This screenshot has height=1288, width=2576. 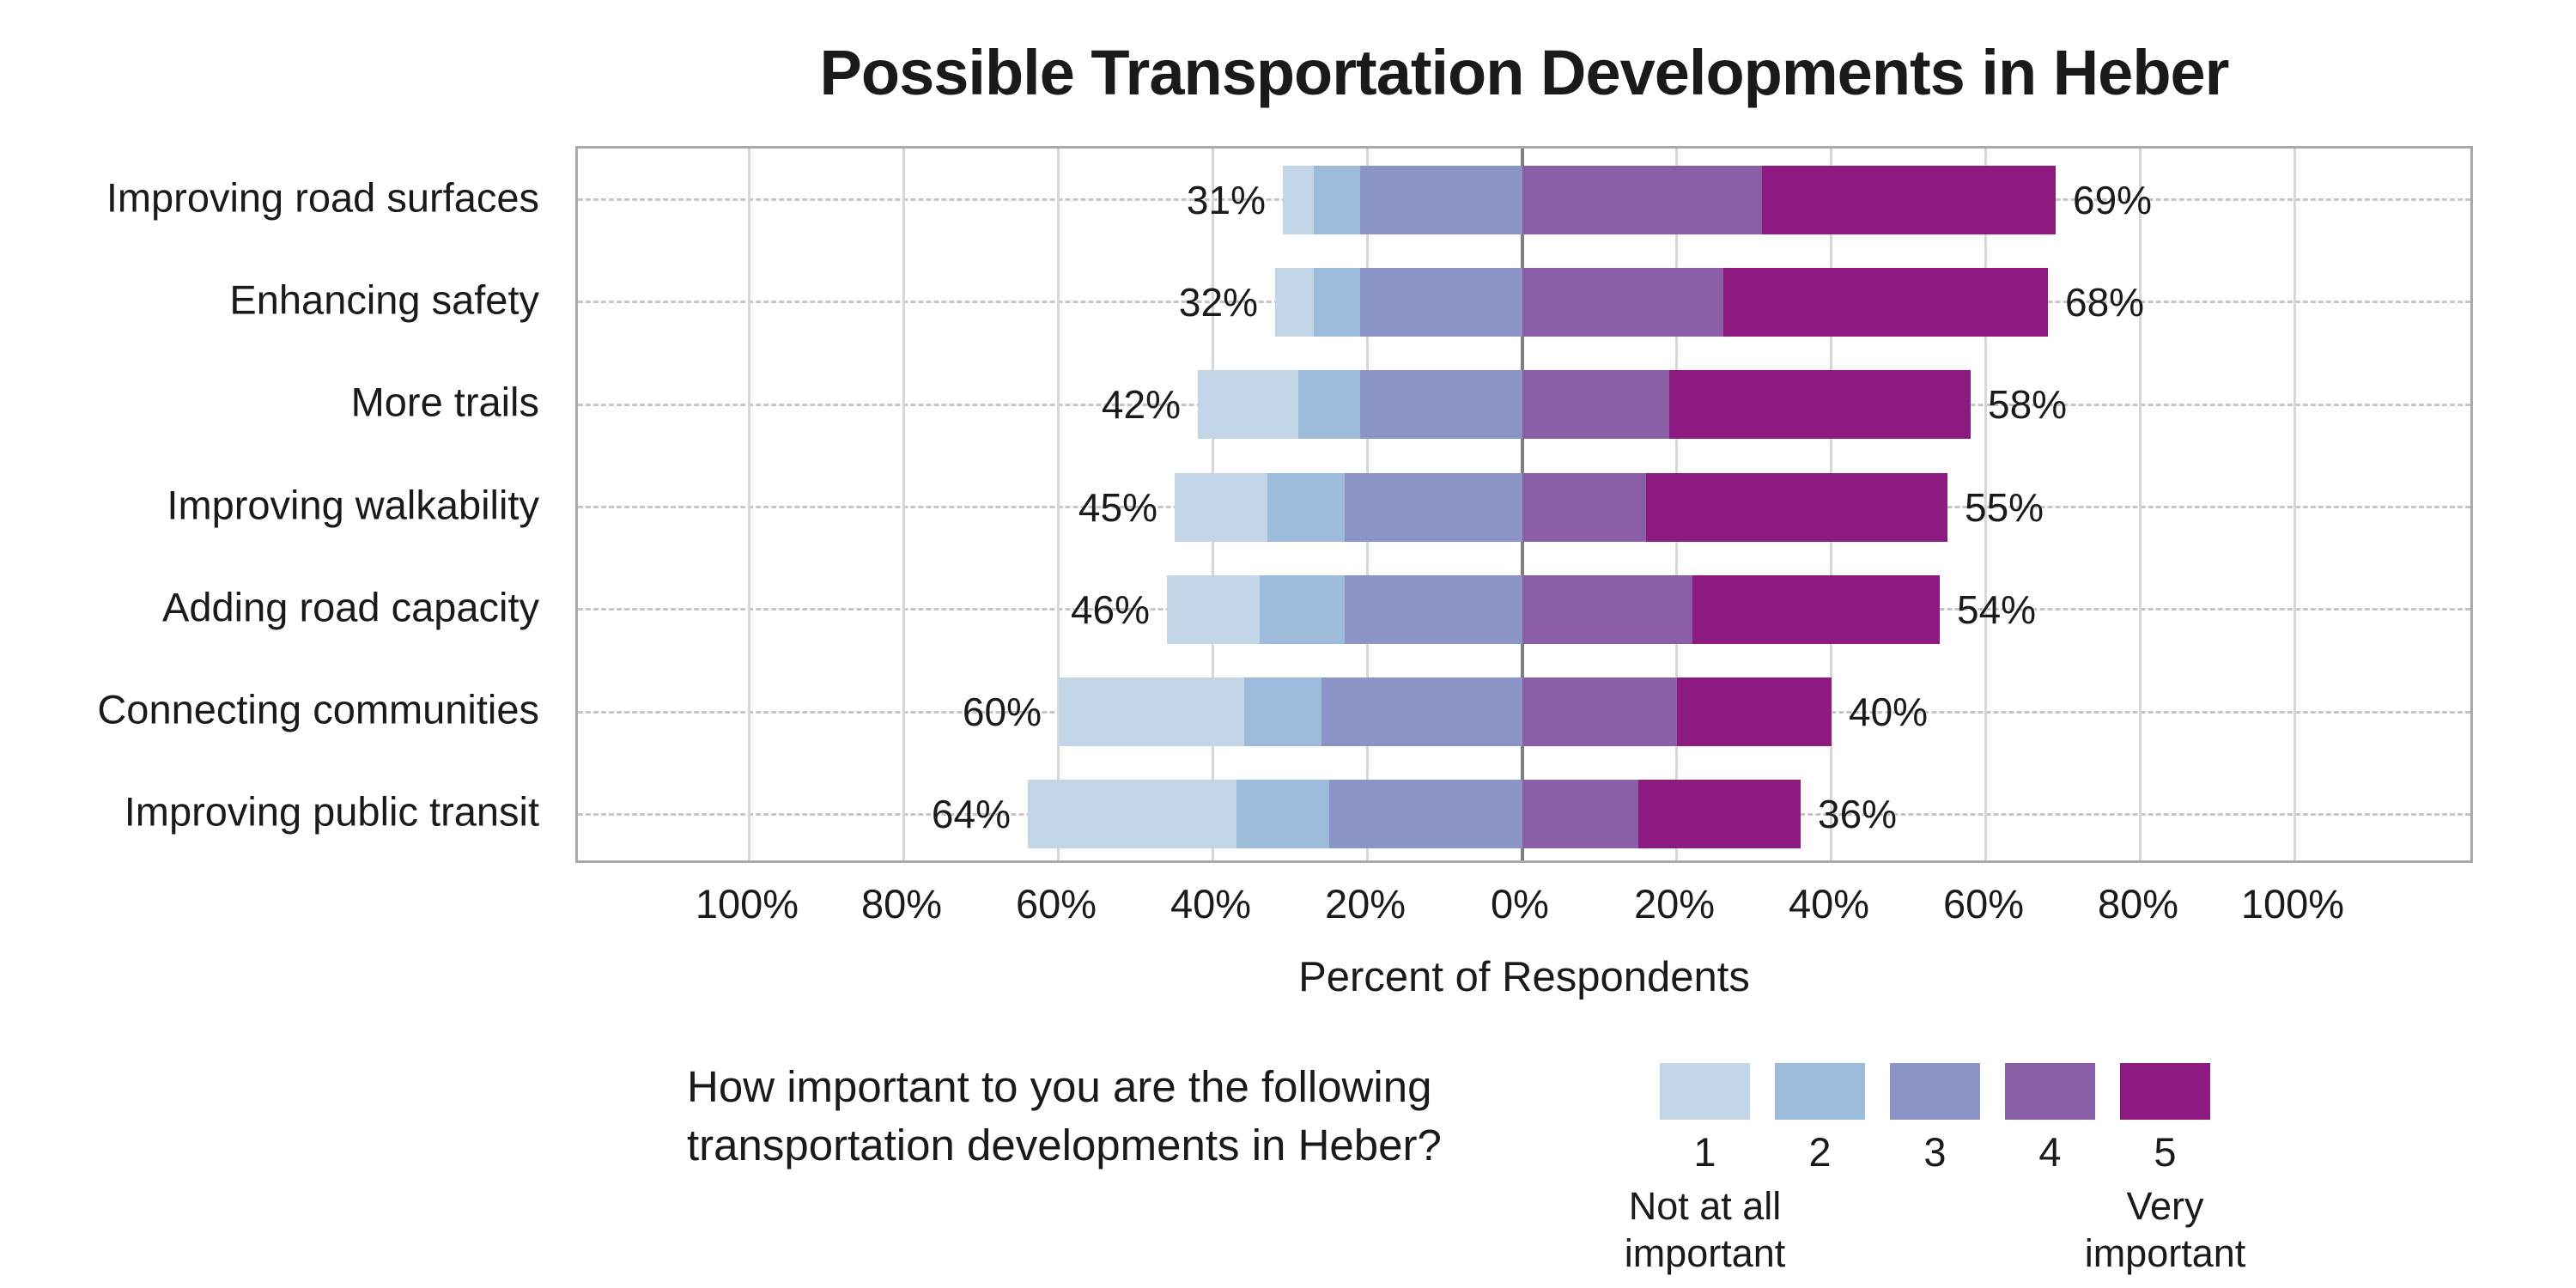 I want to click on right-total-label: 55%, so click(x=2004, y=507).